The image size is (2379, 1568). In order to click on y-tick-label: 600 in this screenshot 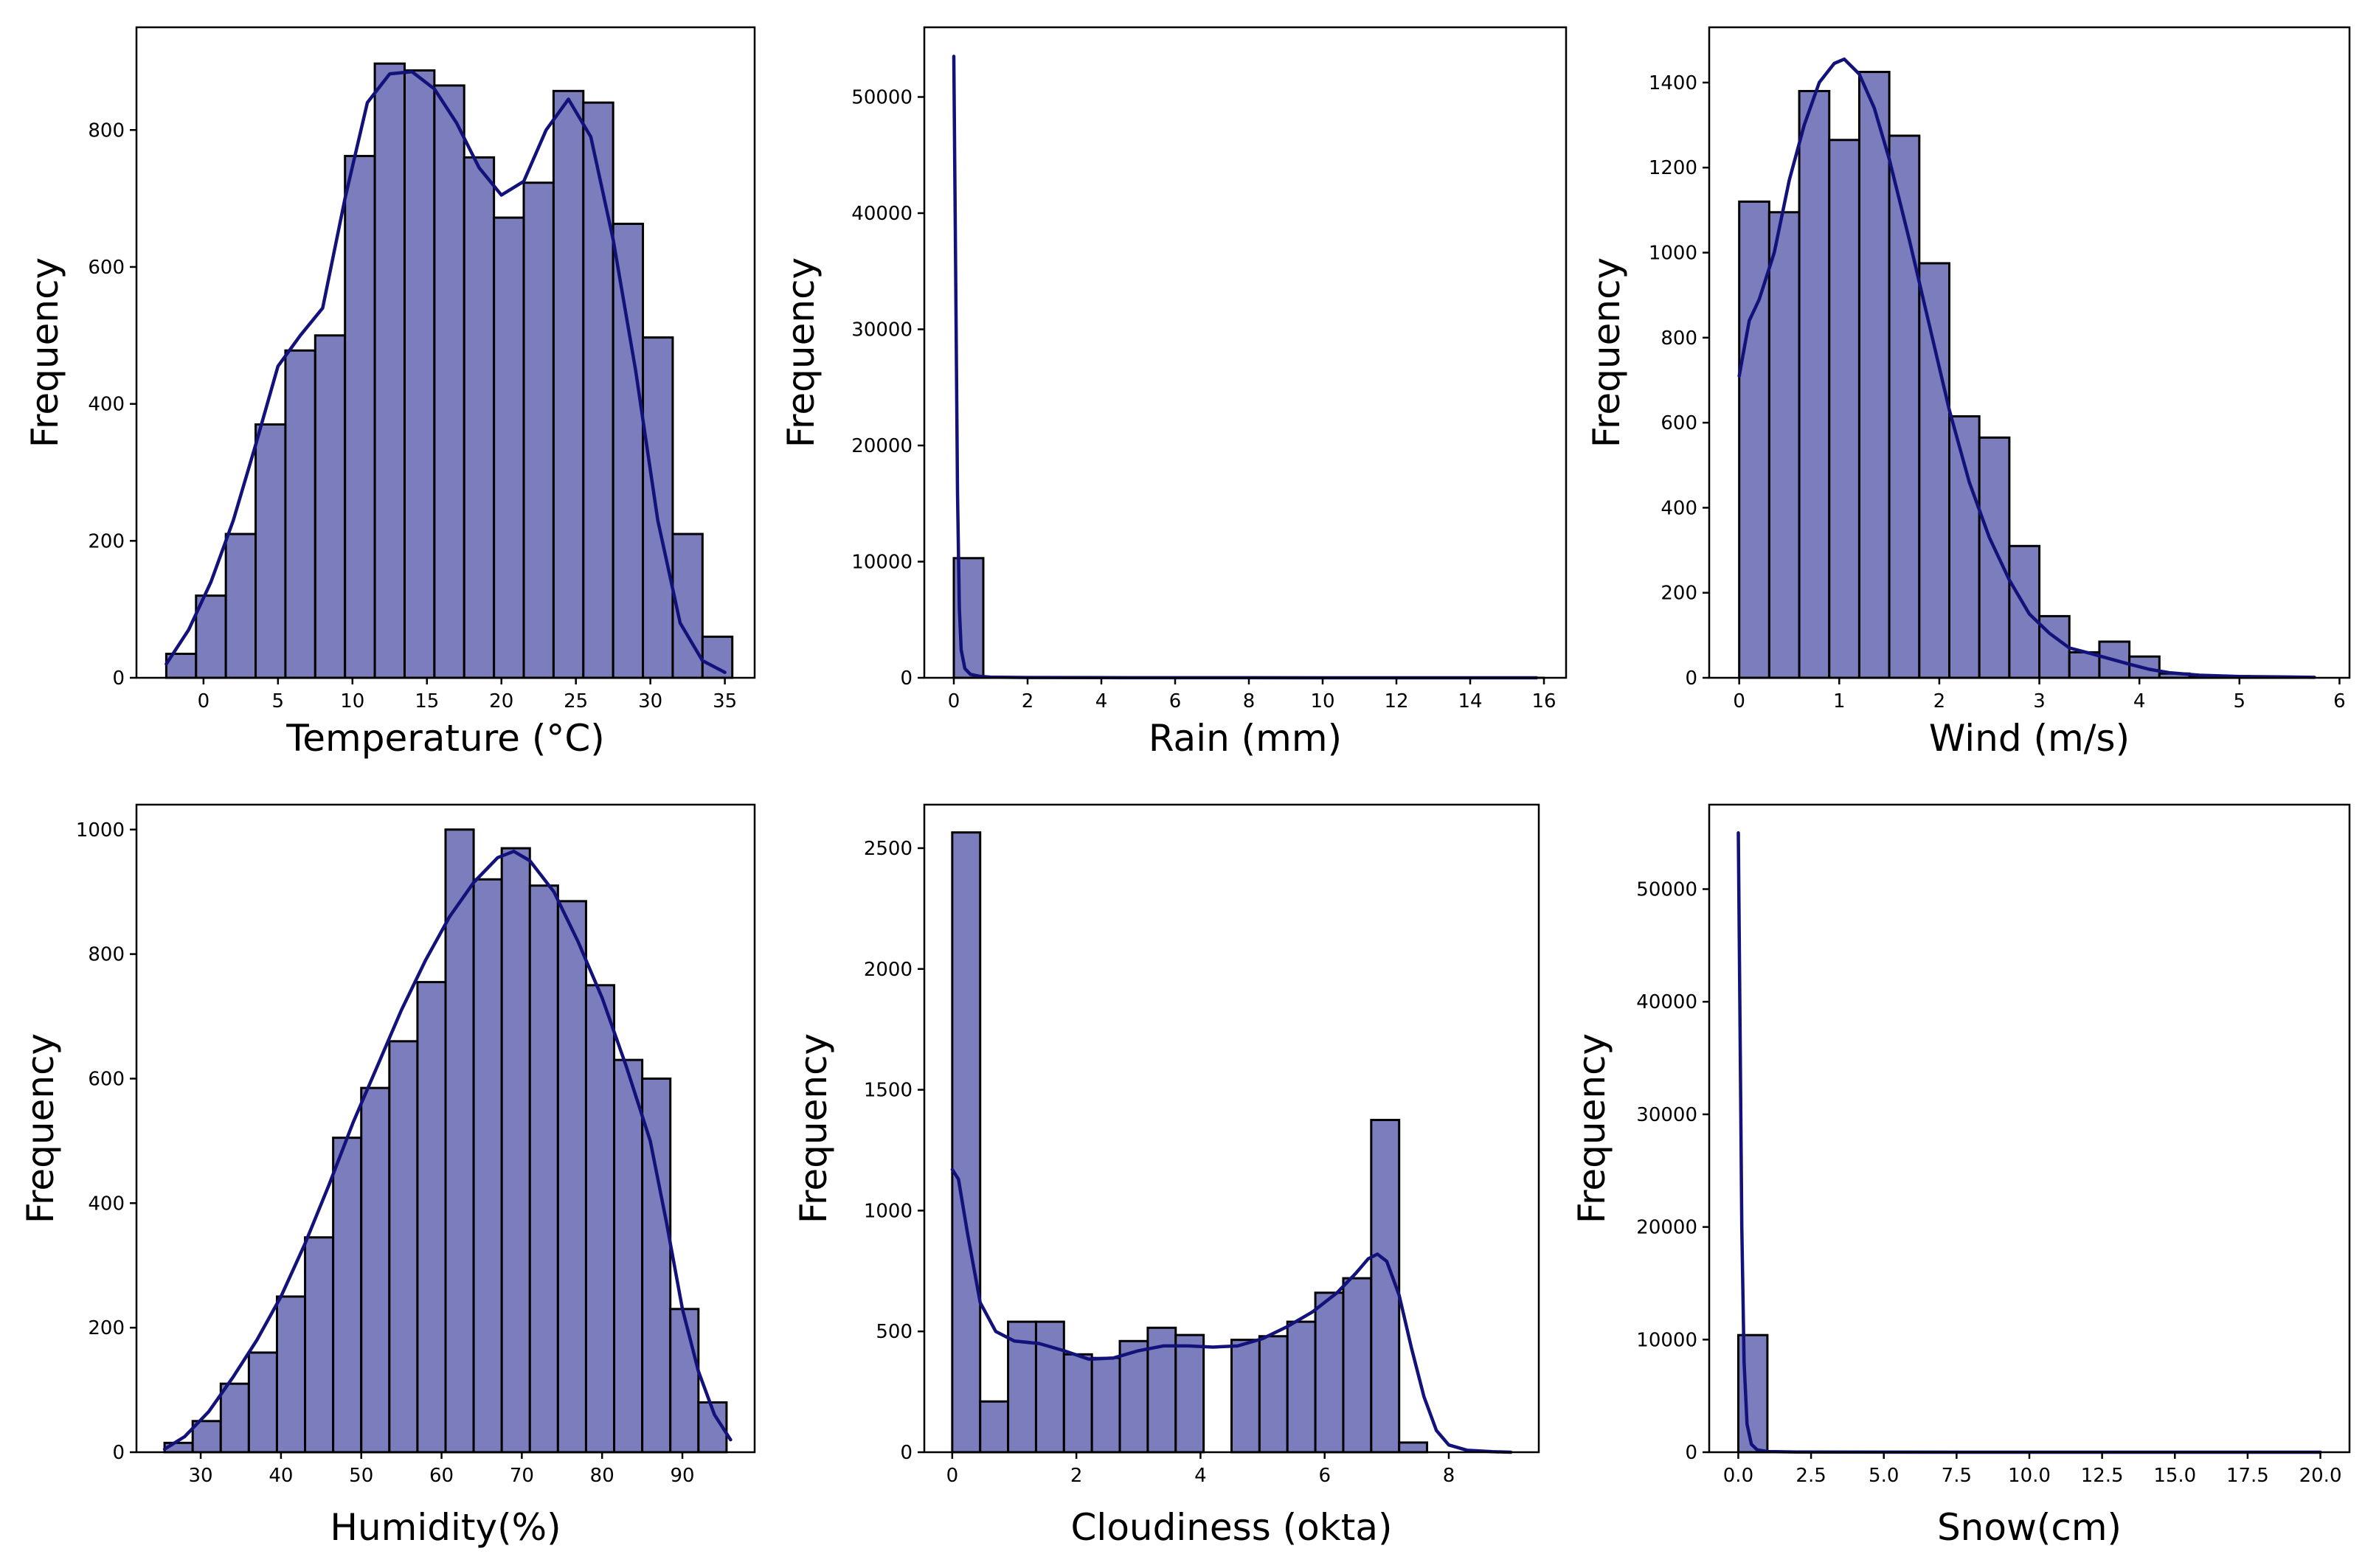, I will do `click(1679, 423)`.